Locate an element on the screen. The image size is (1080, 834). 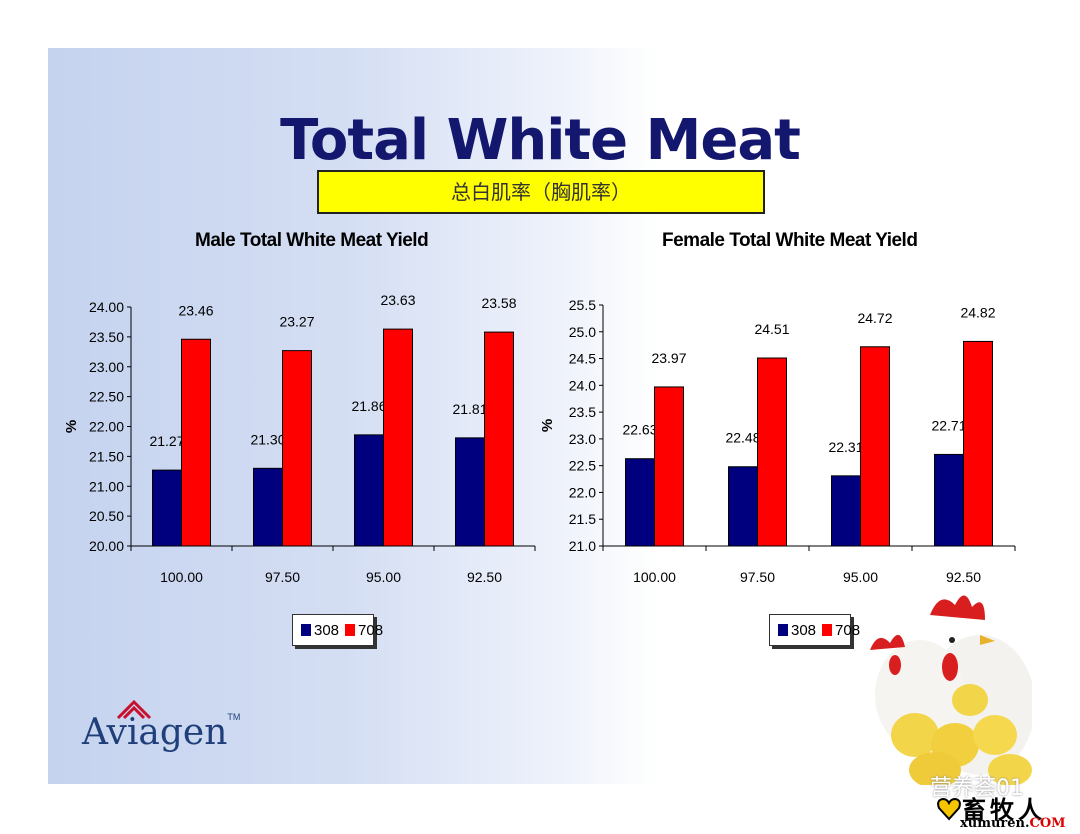
male-y-tick-label: 21.50 is located at coordinates (106, 456).